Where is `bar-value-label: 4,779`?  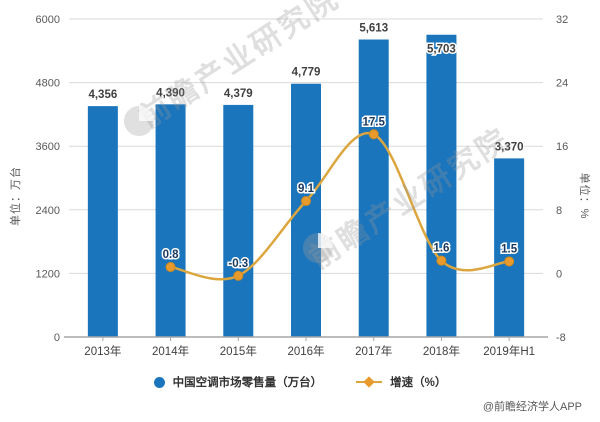 bar-value-label: 4,779 is located at coordinates (306, 73).